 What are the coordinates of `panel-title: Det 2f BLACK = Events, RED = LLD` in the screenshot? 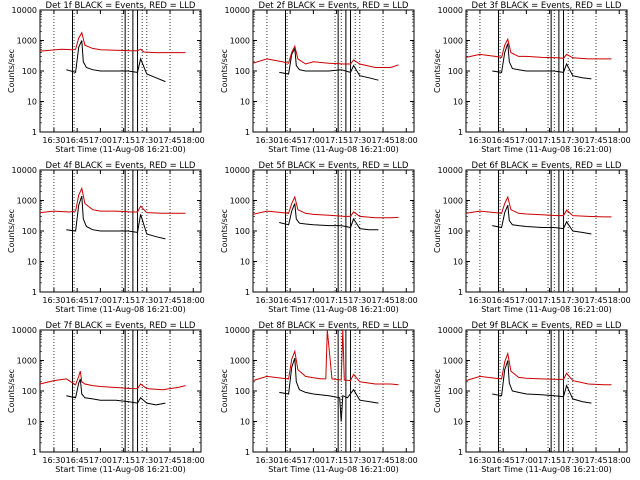 It's located at (334, 6).